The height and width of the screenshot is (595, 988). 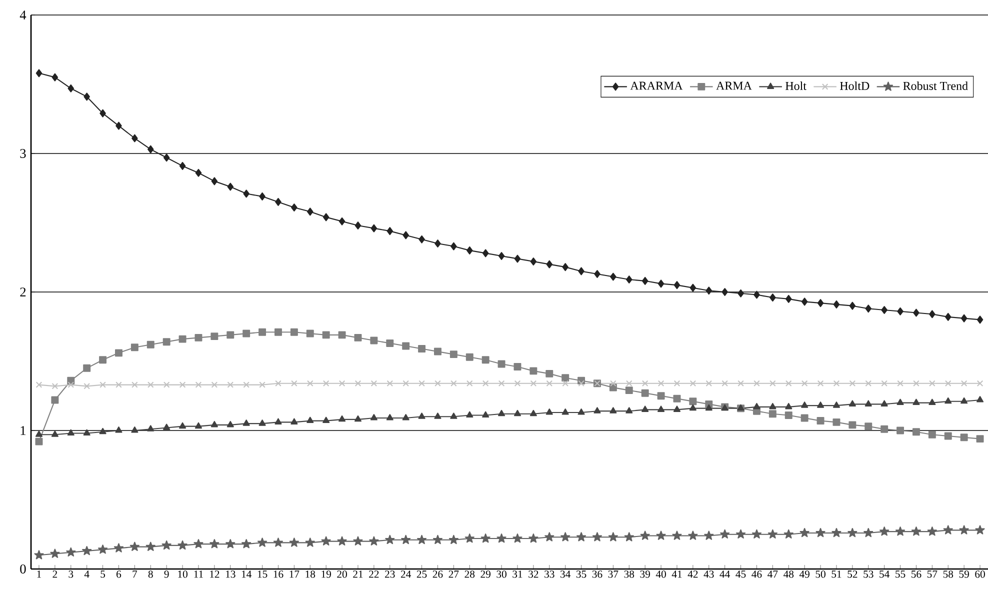 What do you see at coordinates (948, 574) in the screenshot?
I see `x-tick-label: 58` at bounding box center [948, 574].